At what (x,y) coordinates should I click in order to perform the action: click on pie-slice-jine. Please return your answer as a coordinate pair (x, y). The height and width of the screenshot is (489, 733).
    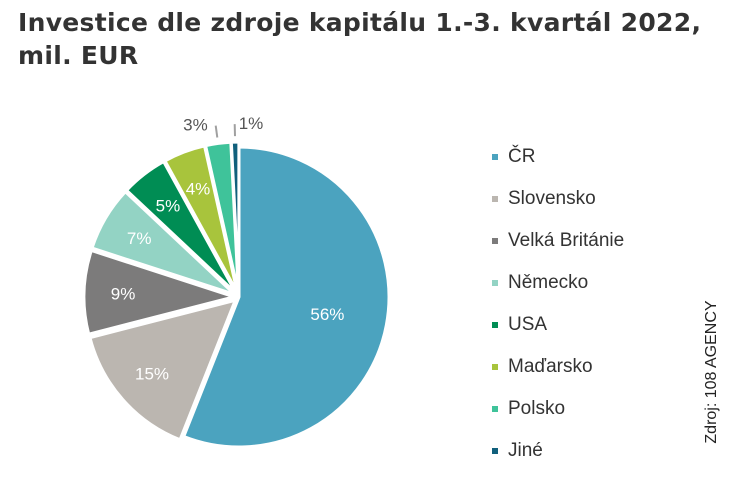
    Looking at the image, I should click on (235, 217).